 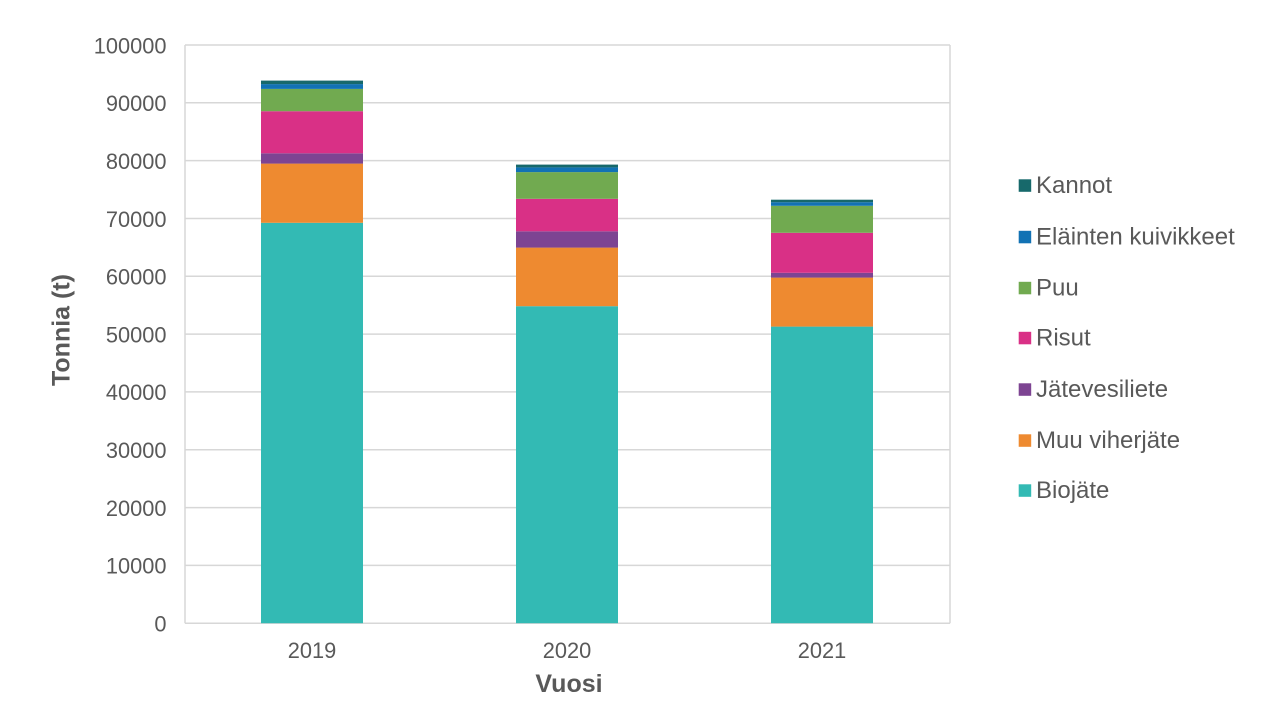 I want to click on svg-text: 100000, so click(x=130, y=45).